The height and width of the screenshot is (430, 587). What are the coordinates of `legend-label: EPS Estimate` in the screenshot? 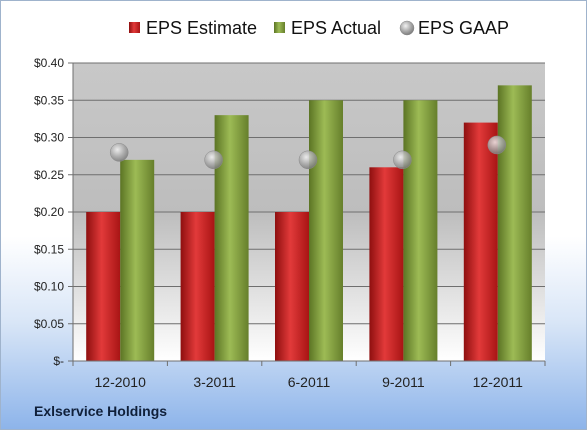 It's located at (201, 28).